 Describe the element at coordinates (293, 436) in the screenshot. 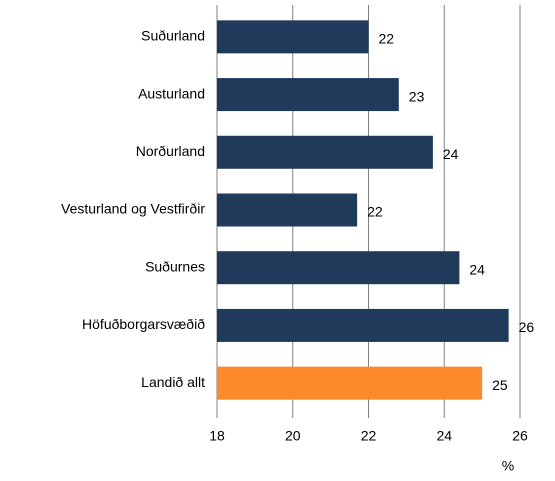

I see `x-tick-label: 20` at that location.